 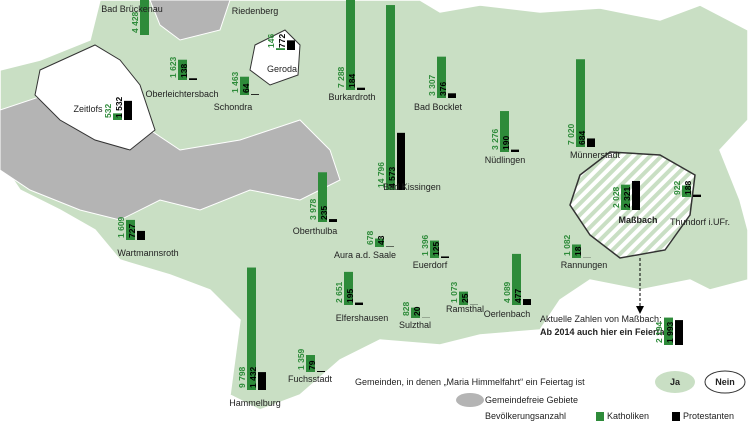 What do you see at coordinates (350, 296) in the screenshot?
I see `value-label: 195` at bounding box center [350, 296].